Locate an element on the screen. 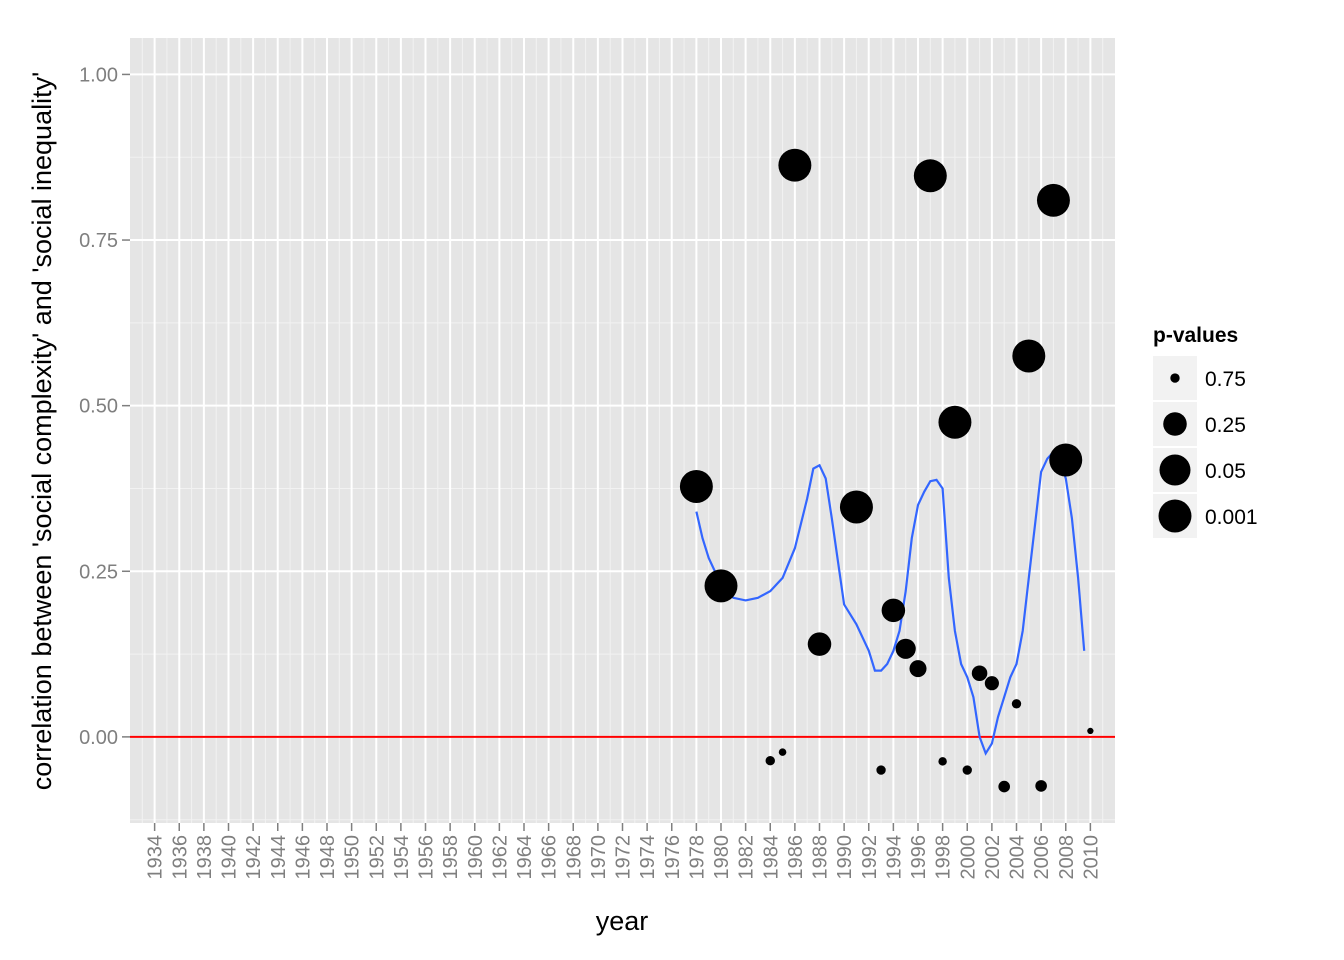 This screenshot has height=960, width=1344. x-tick-label: 1950 is located at coordinates (353, 857).